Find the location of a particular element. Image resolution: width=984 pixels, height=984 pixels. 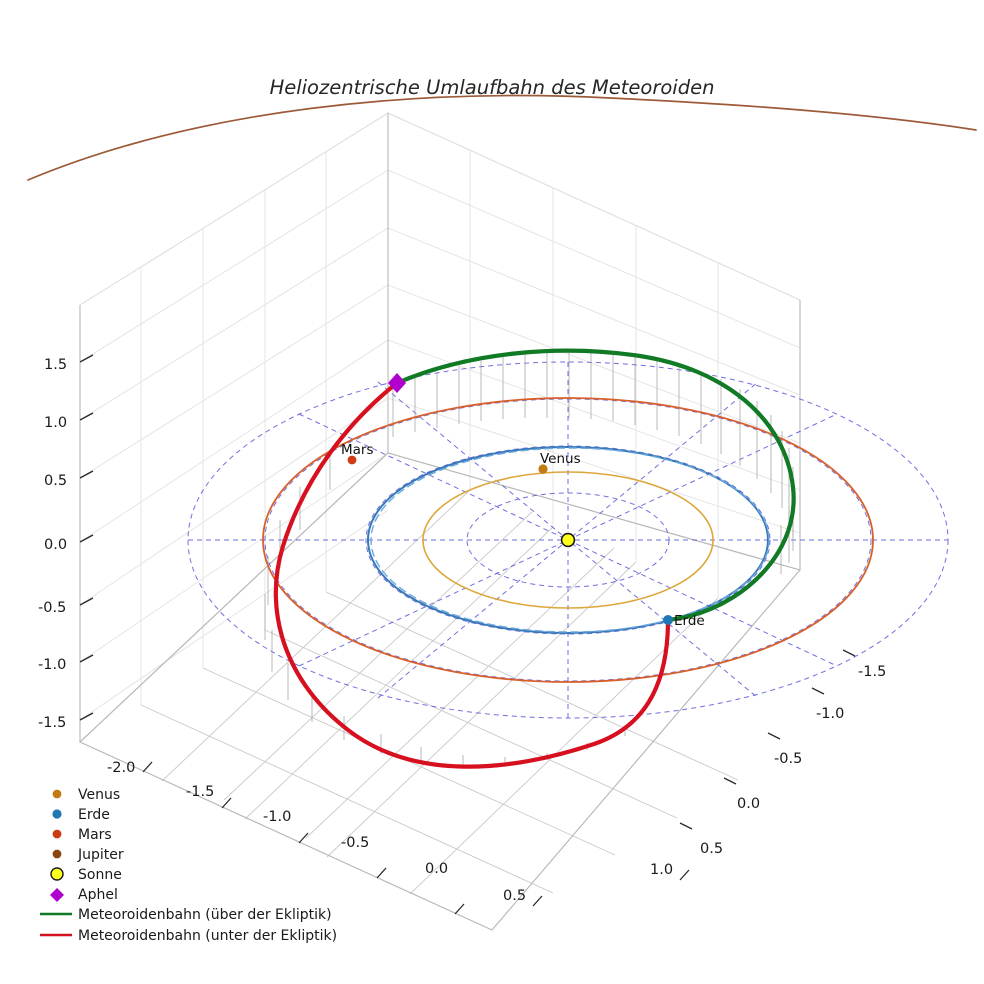

y-tick-4: 0.5 is located at coordinates (711, 849).